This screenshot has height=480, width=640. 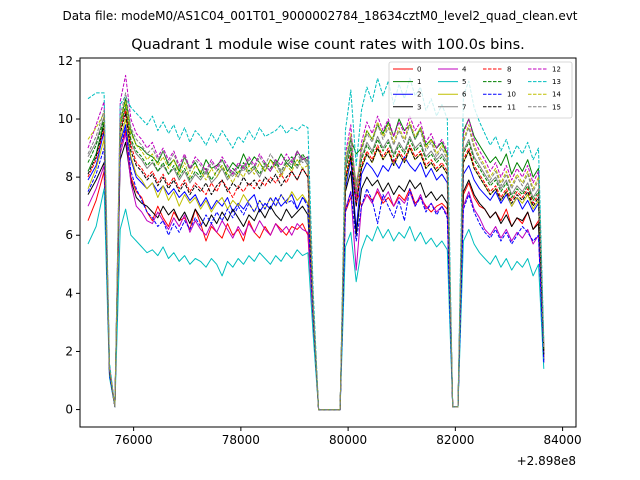 I want to click on y-tick-label: 0, so click(x=69, y=410).